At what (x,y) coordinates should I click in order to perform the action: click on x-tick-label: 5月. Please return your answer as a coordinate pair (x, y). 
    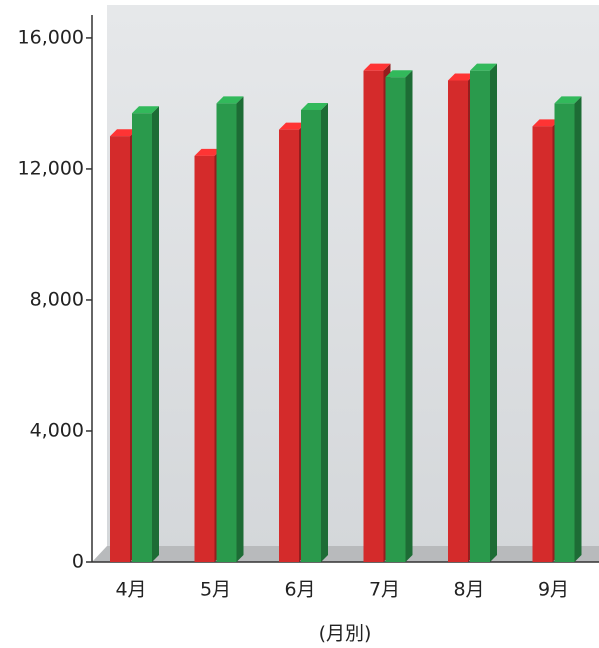
    Looking at the image, I should click on (215, 590).